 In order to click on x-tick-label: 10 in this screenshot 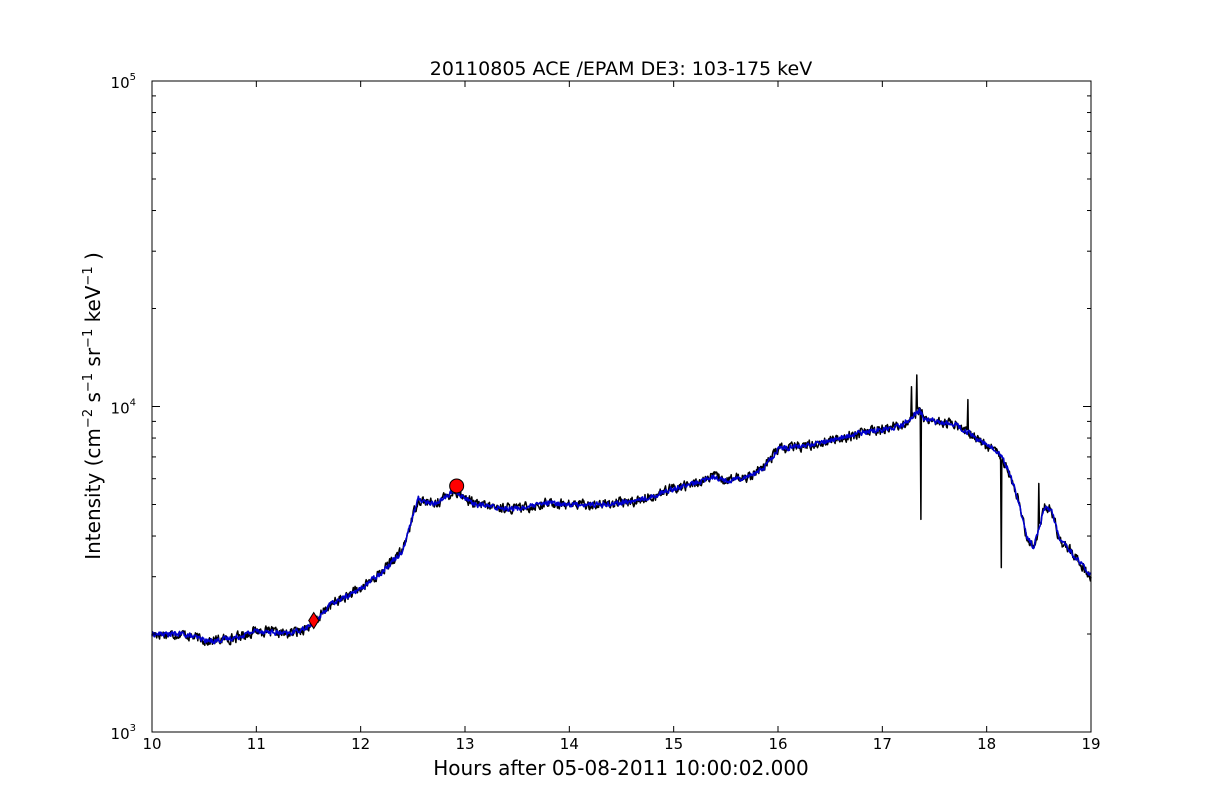, I will do `click(151, 744)`.